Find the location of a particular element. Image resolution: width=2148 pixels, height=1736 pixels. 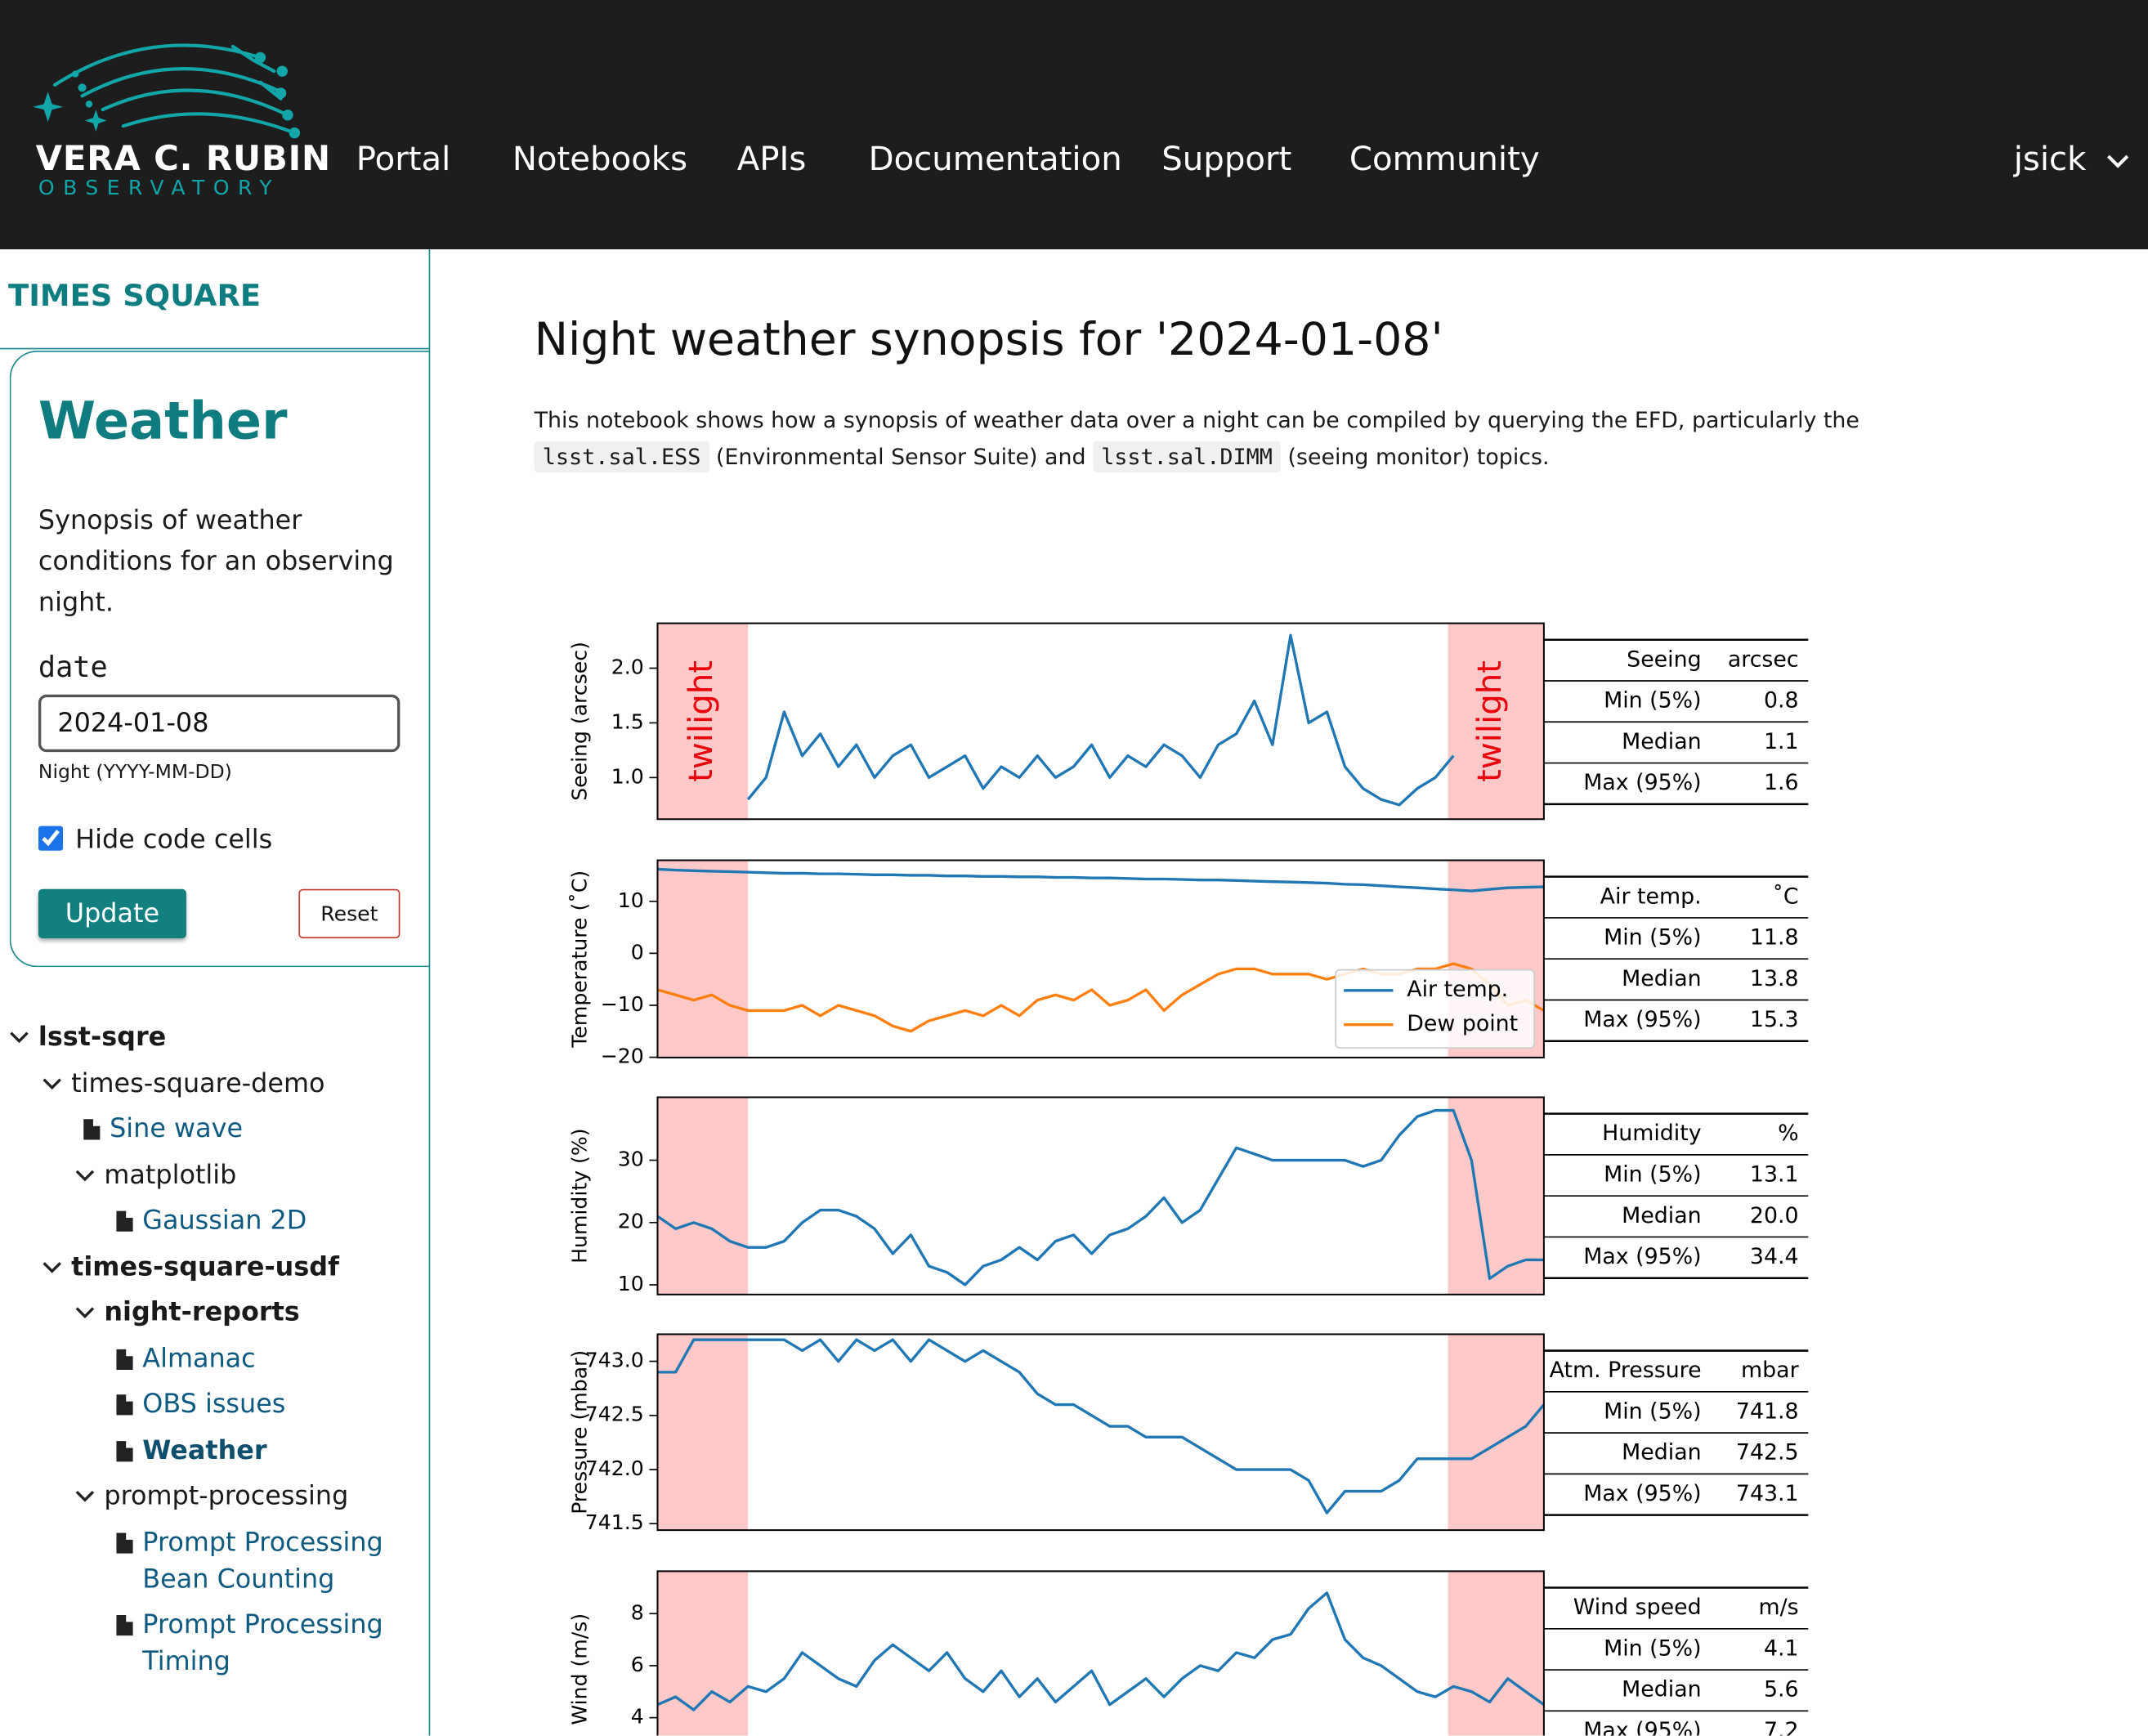

checkbox-label: Hide code cells is located at coordinates (174, 840).